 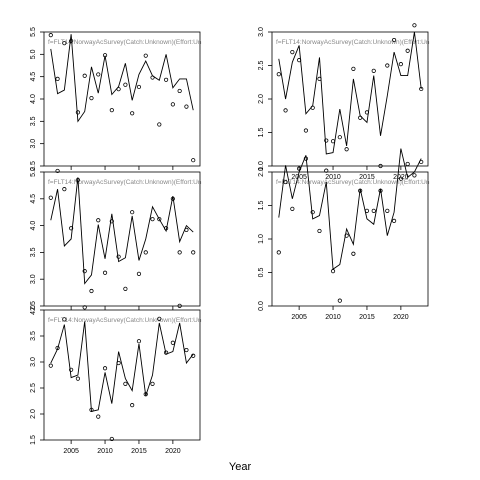 What do you see at coordinates (122, 231) in the screenshot?
I see `series-line` at bounding box center [122, 231].